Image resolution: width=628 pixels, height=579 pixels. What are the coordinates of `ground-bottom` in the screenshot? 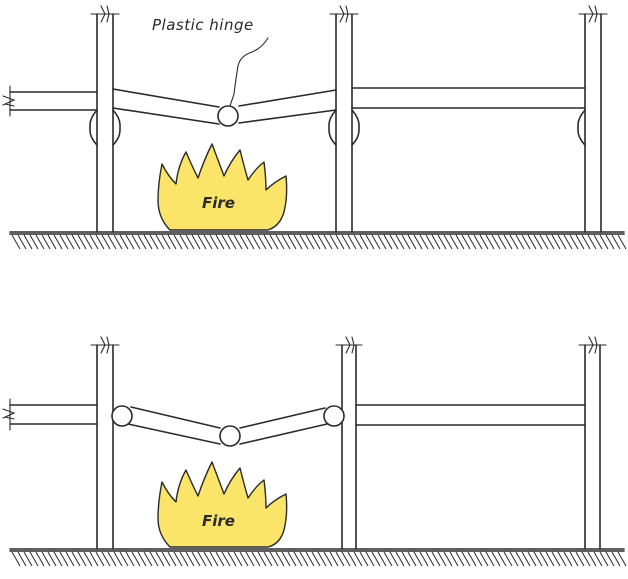 It's located at (318, 557).